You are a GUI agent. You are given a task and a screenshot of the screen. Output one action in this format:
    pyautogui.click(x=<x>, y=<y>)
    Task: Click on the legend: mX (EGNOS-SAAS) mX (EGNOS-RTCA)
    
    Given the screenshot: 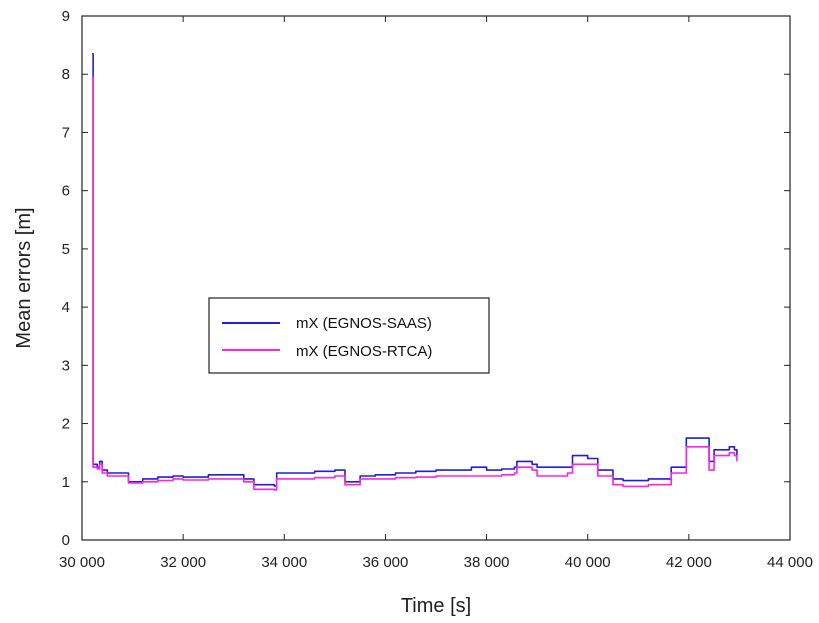 What is the action you would take?
    pyautogui.click(x=349, y=335)
    